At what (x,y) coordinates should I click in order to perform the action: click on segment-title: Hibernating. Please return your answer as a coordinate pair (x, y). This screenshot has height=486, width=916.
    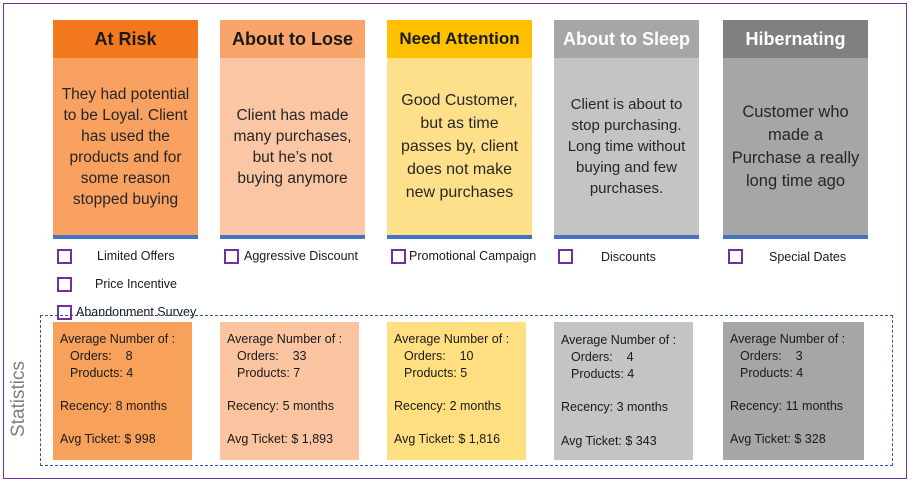
    Looking at the image, I should click on (795, 39).